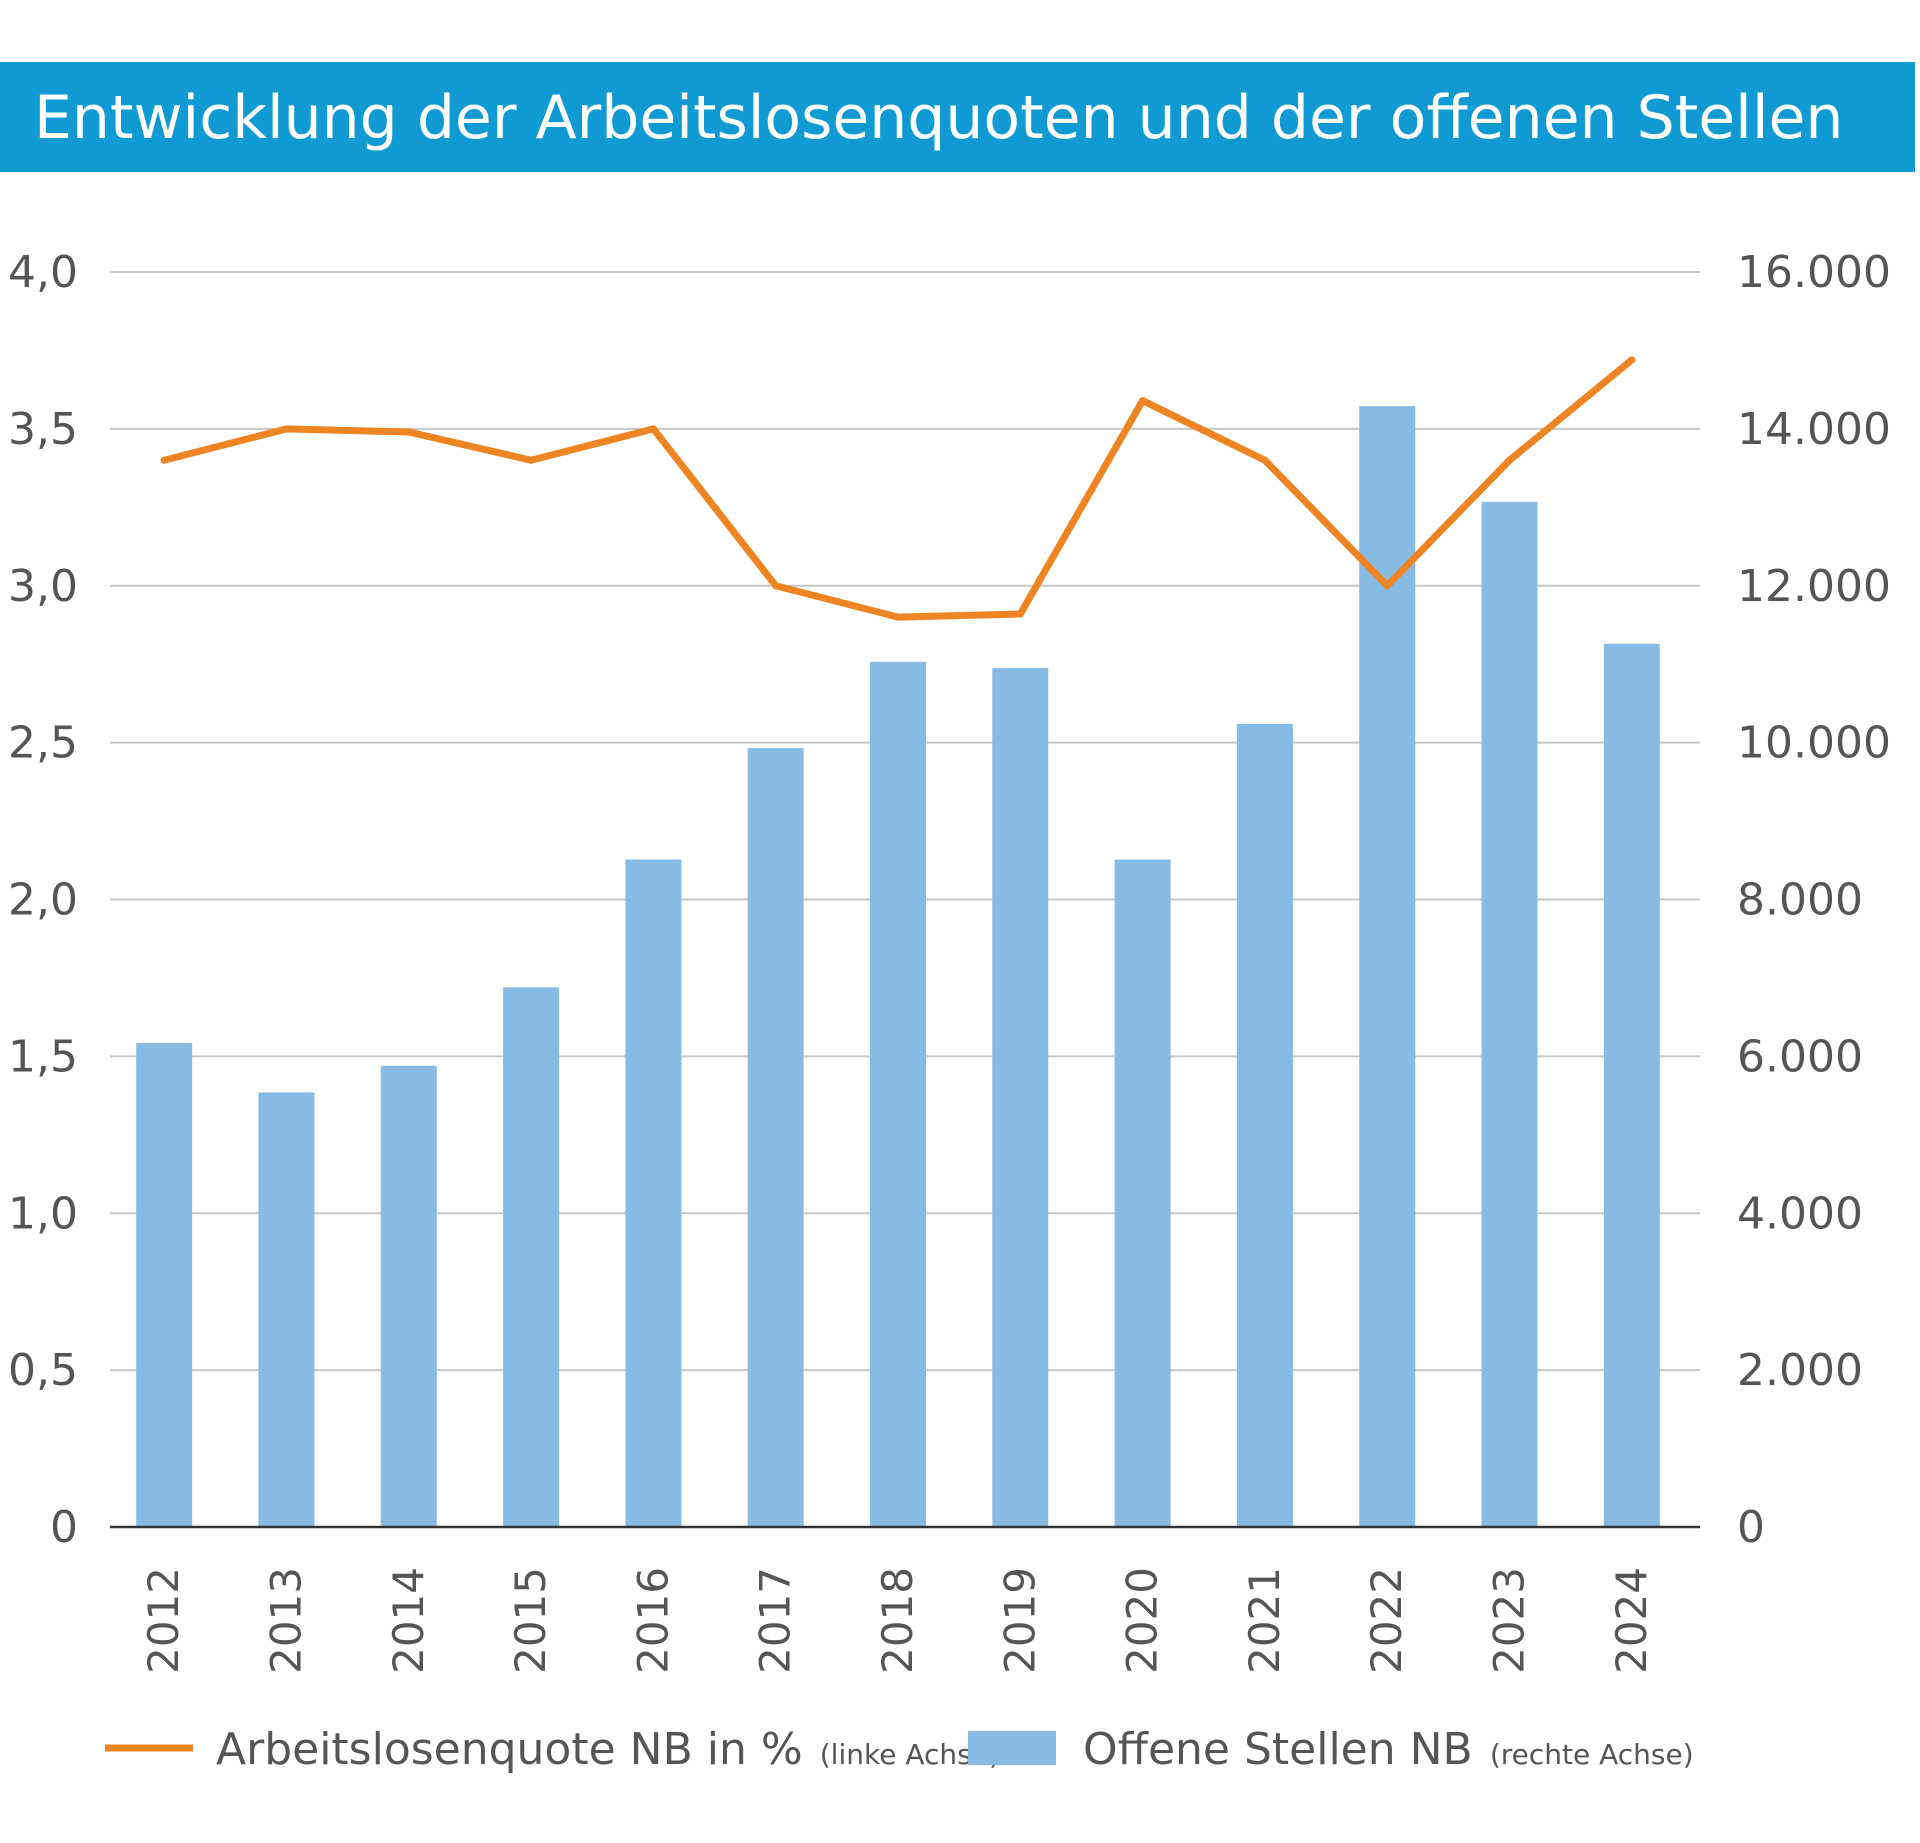 The image size is (1920, 1843). Describe the element at coordinates (163, 1620) in the screenshot. I see `category-label-2012: 2012` at that location.